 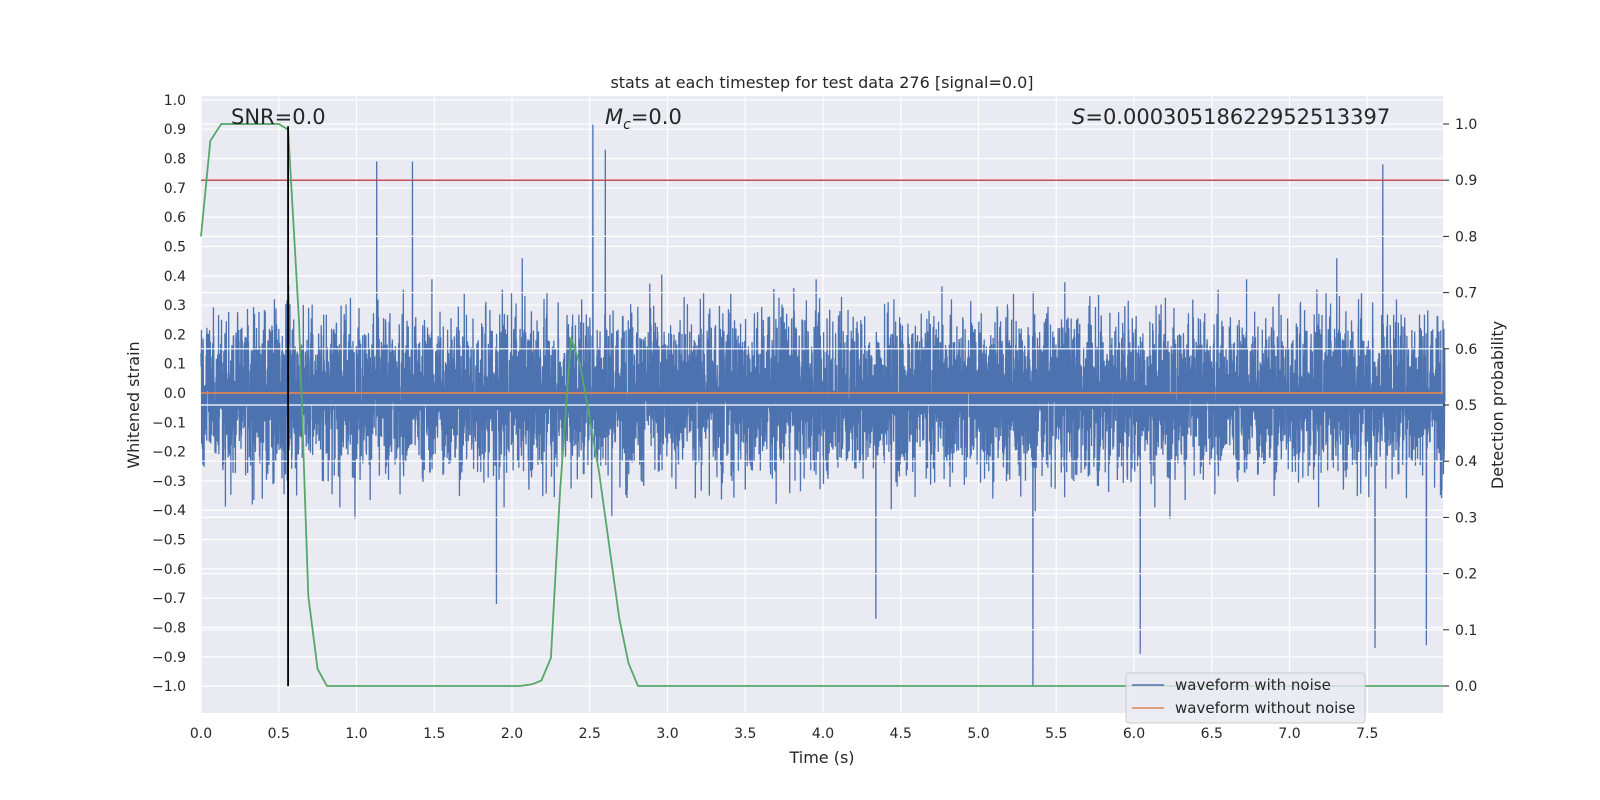 I want to click on legend-box, so click(x=1245, y=698).